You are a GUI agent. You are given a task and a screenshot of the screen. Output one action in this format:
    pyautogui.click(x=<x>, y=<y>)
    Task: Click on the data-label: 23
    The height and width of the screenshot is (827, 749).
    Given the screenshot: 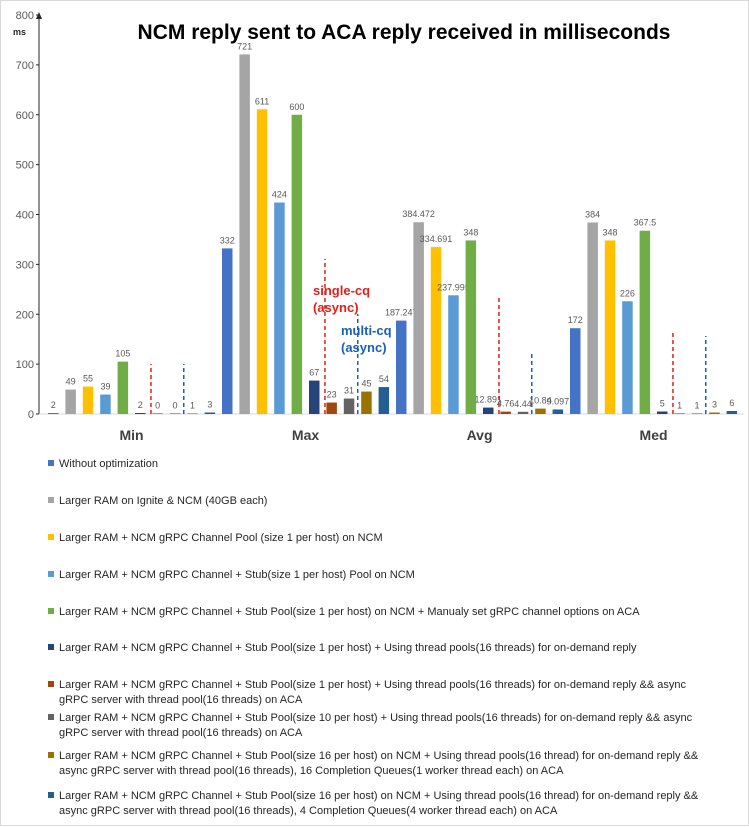 What is the action you would take?
    pyautogui.click(x=332, y=395)
    